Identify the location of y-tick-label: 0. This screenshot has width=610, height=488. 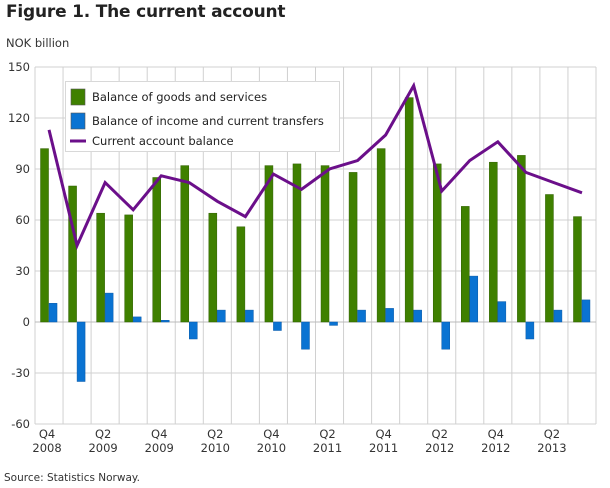
(26, 322).